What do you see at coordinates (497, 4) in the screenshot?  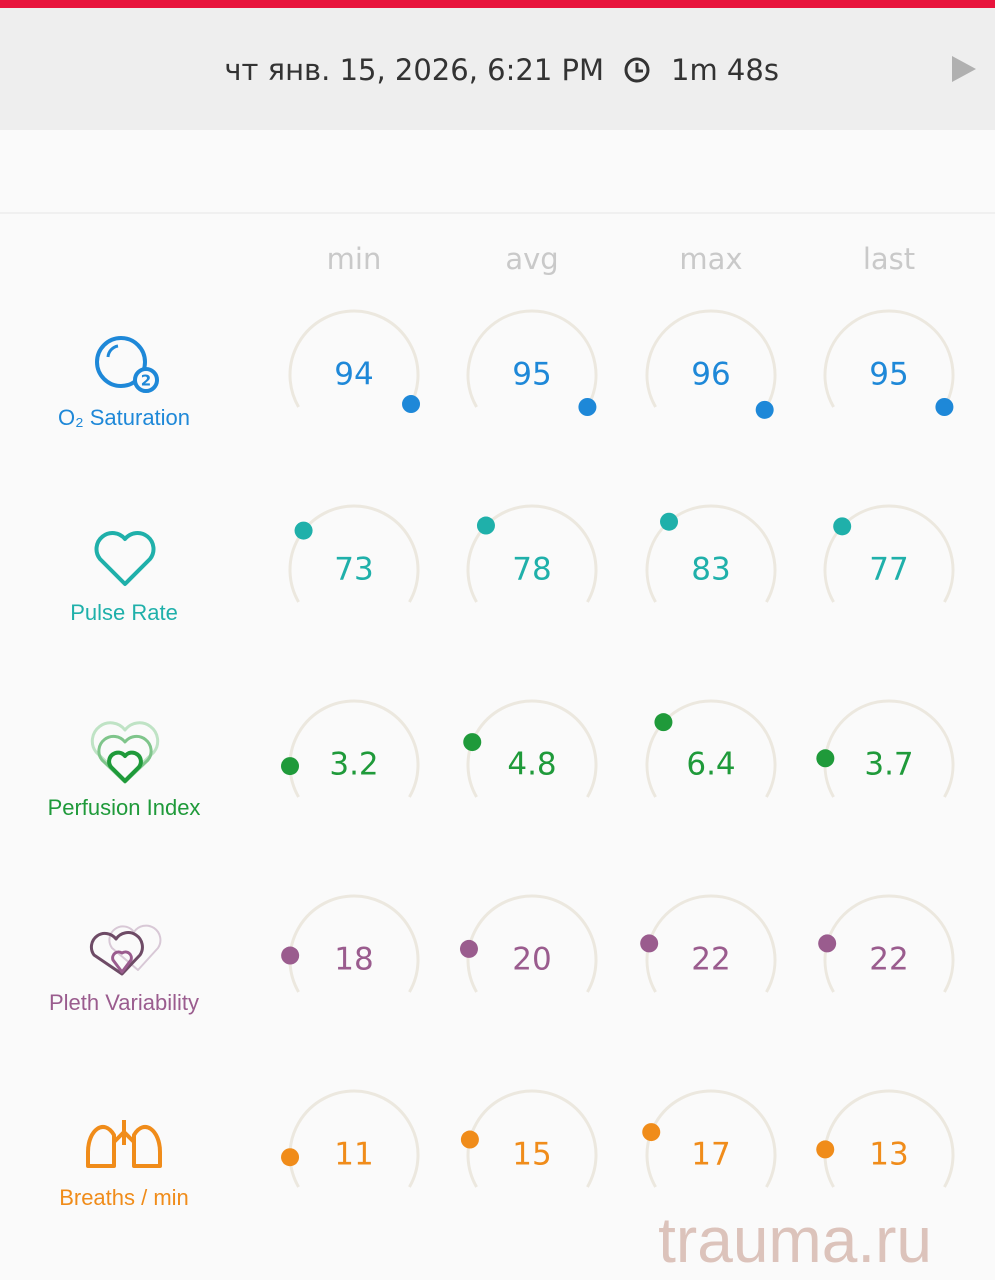 I see `status-accent` at bounding box center [497, 4].